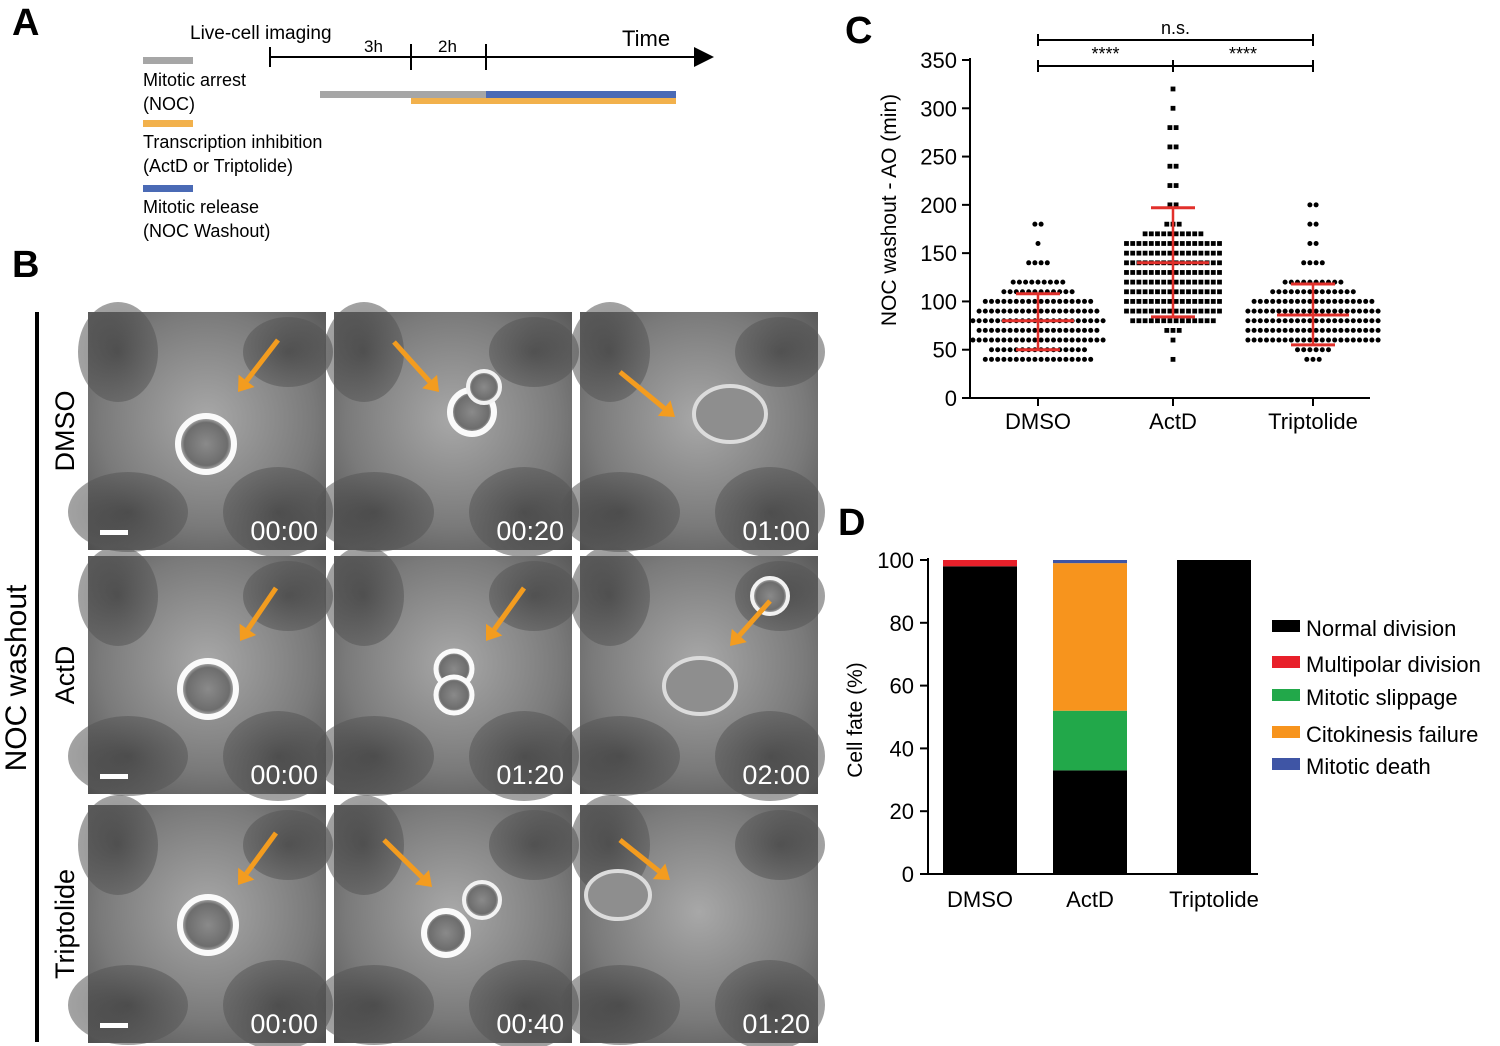 The height and width of the screenshot is (1046, 1500). What do you see at coordinates (114, 1025) in the screenshot?
I see `scale-bar` at bounding box center [114, 1025].